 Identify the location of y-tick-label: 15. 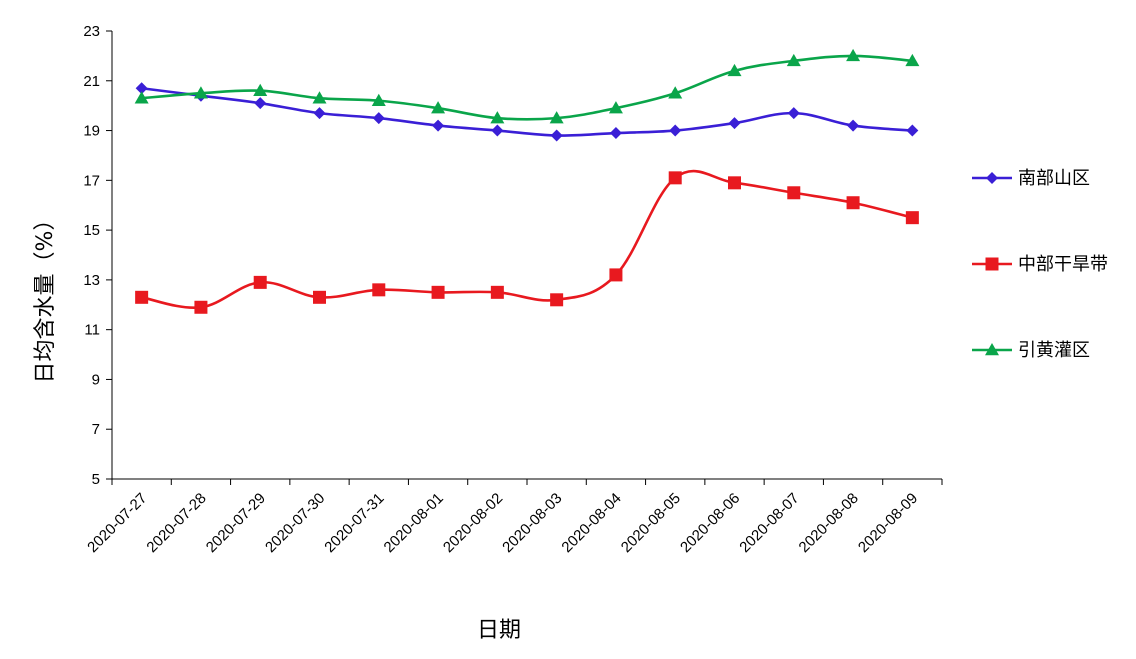
(91, 230).